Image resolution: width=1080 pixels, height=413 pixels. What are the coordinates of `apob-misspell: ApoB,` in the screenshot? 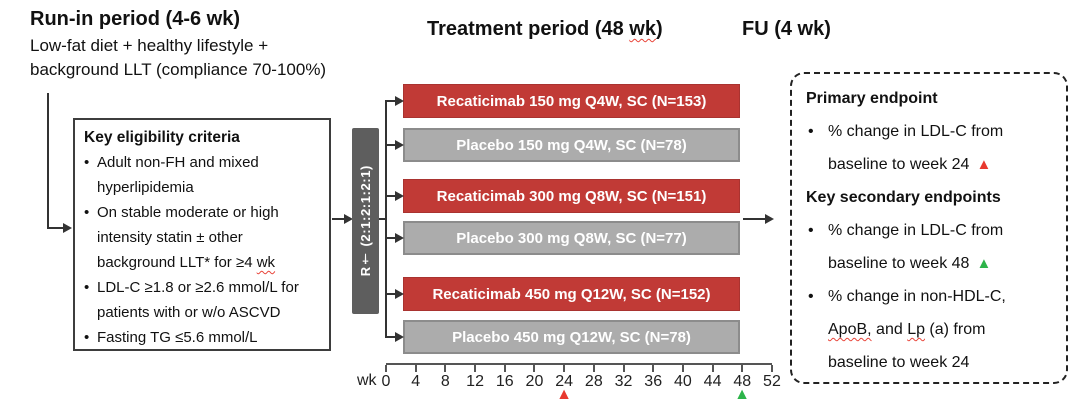 It's located at (850, 329).